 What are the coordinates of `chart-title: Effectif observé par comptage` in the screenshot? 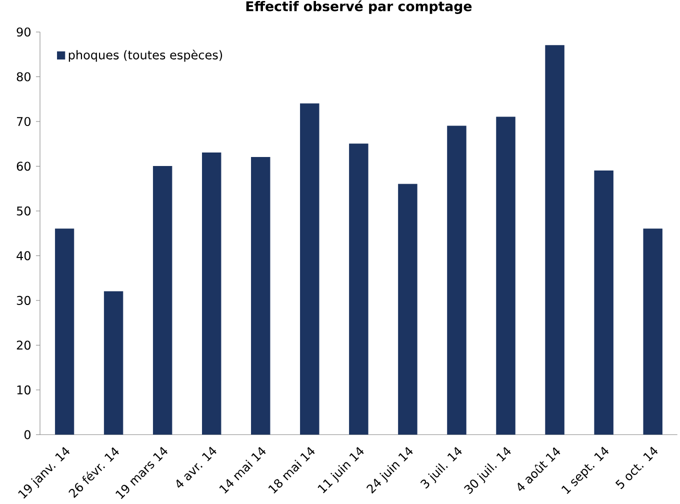 It's located at (359, 7).